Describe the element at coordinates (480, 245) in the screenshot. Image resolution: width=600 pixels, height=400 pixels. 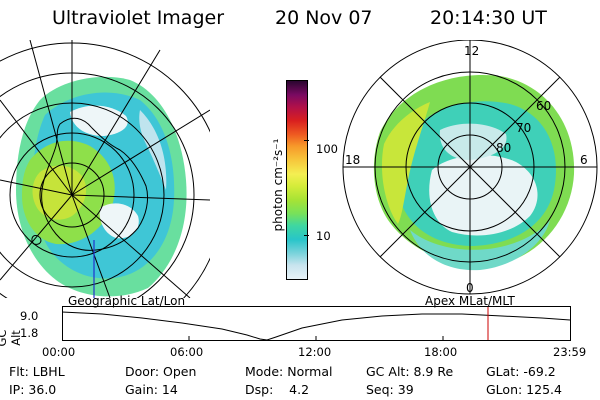
I see `oval-emission-cyan-arc` at that location.